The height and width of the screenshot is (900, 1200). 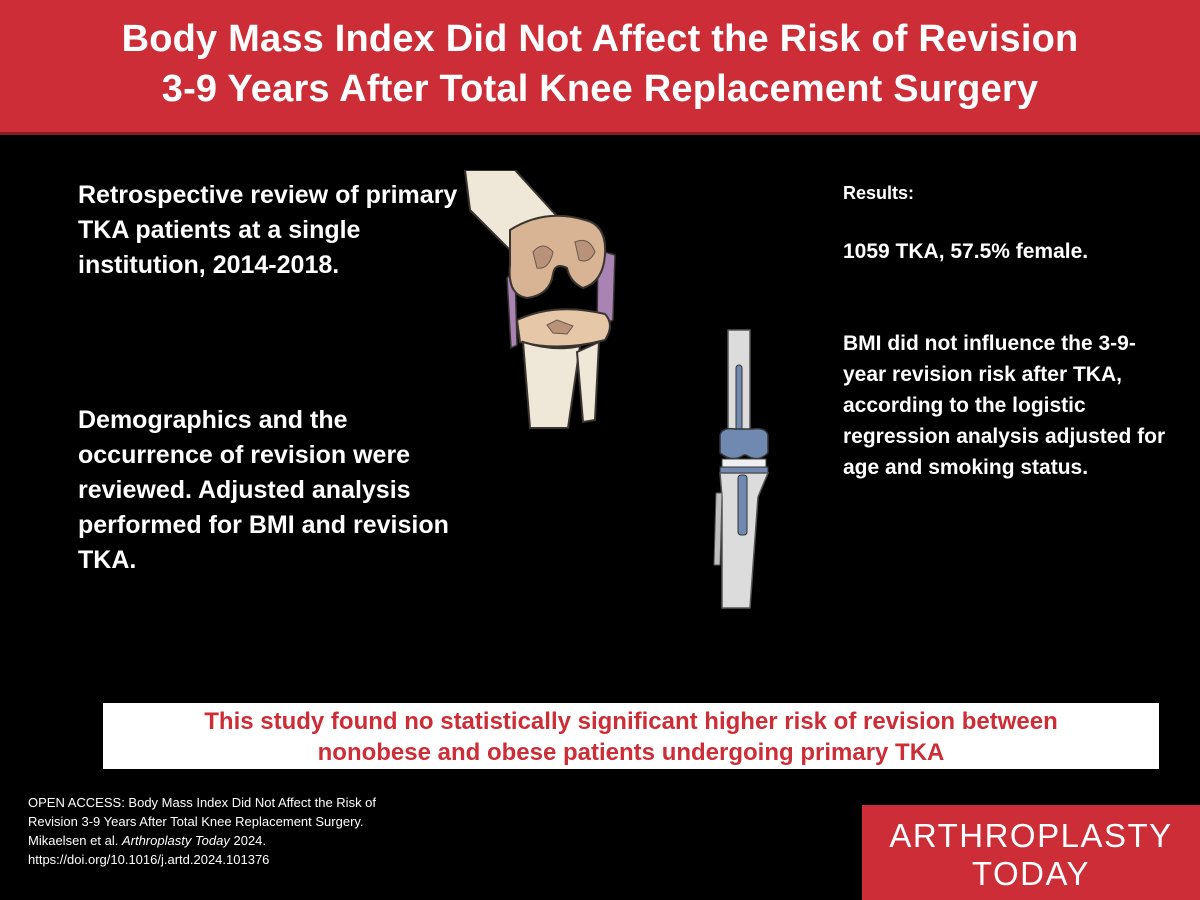 I want to click on journal-logo: ARTHROPLASTY TODAY, so click(x=1031, y=852).